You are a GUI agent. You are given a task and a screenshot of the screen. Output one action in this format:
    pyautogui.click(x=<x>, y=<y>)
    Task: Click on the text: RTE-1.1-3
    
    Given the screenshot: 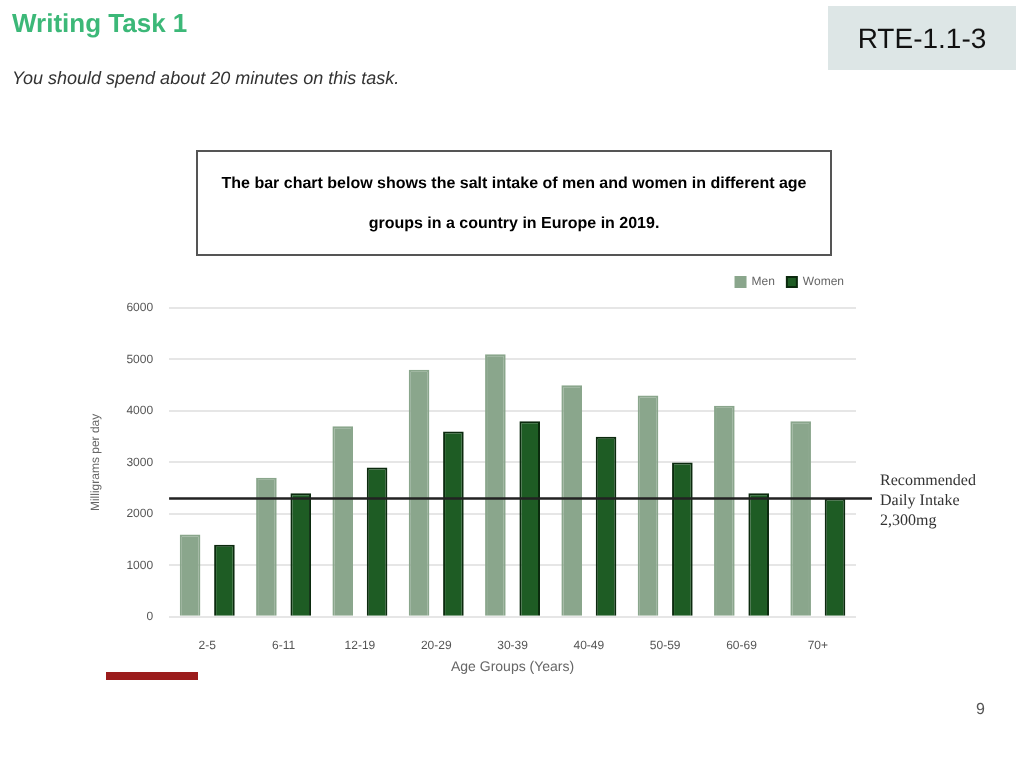 What is the action you would take?
    pyautogui.click(x=922, y=38)
    